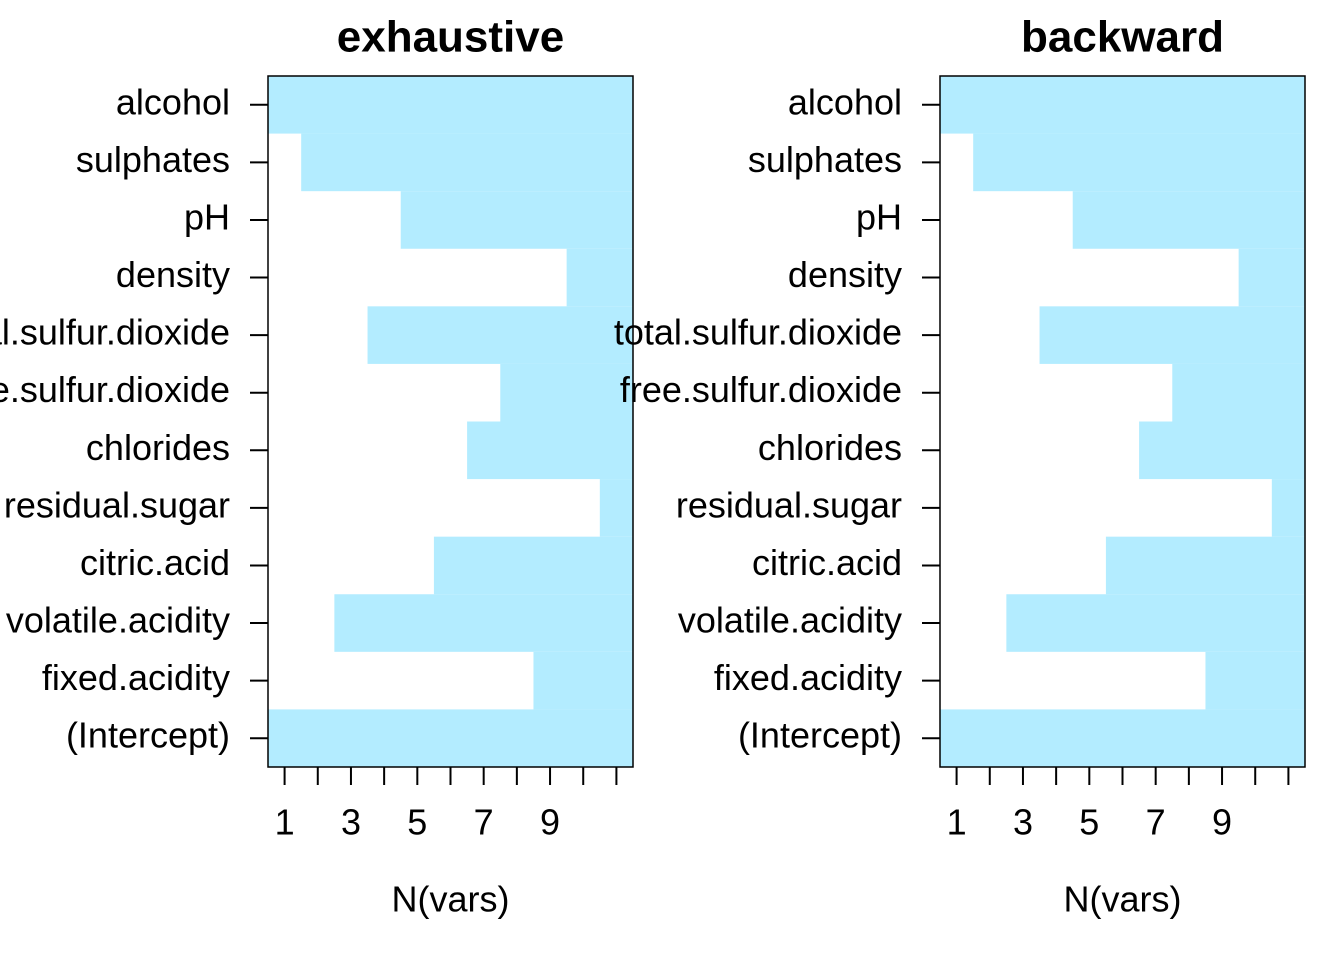 Image resolution: width=1344 pixels, height=960 pixels. I want to click on panel-title: exhaustive, so click(450, 37).